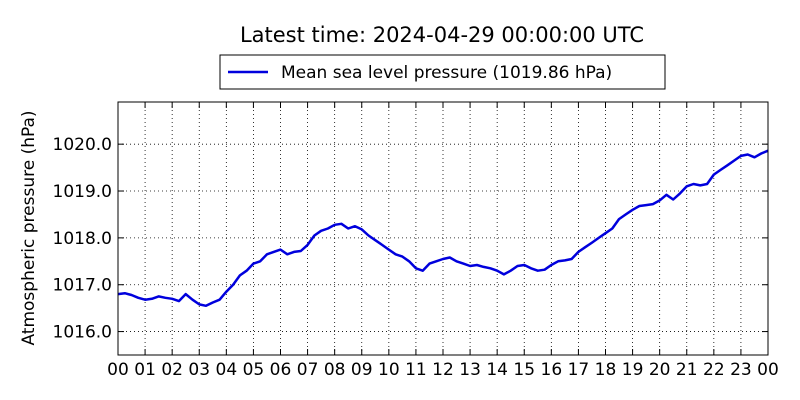  I want to click on x-tick-label: 19, so click(633, 370).